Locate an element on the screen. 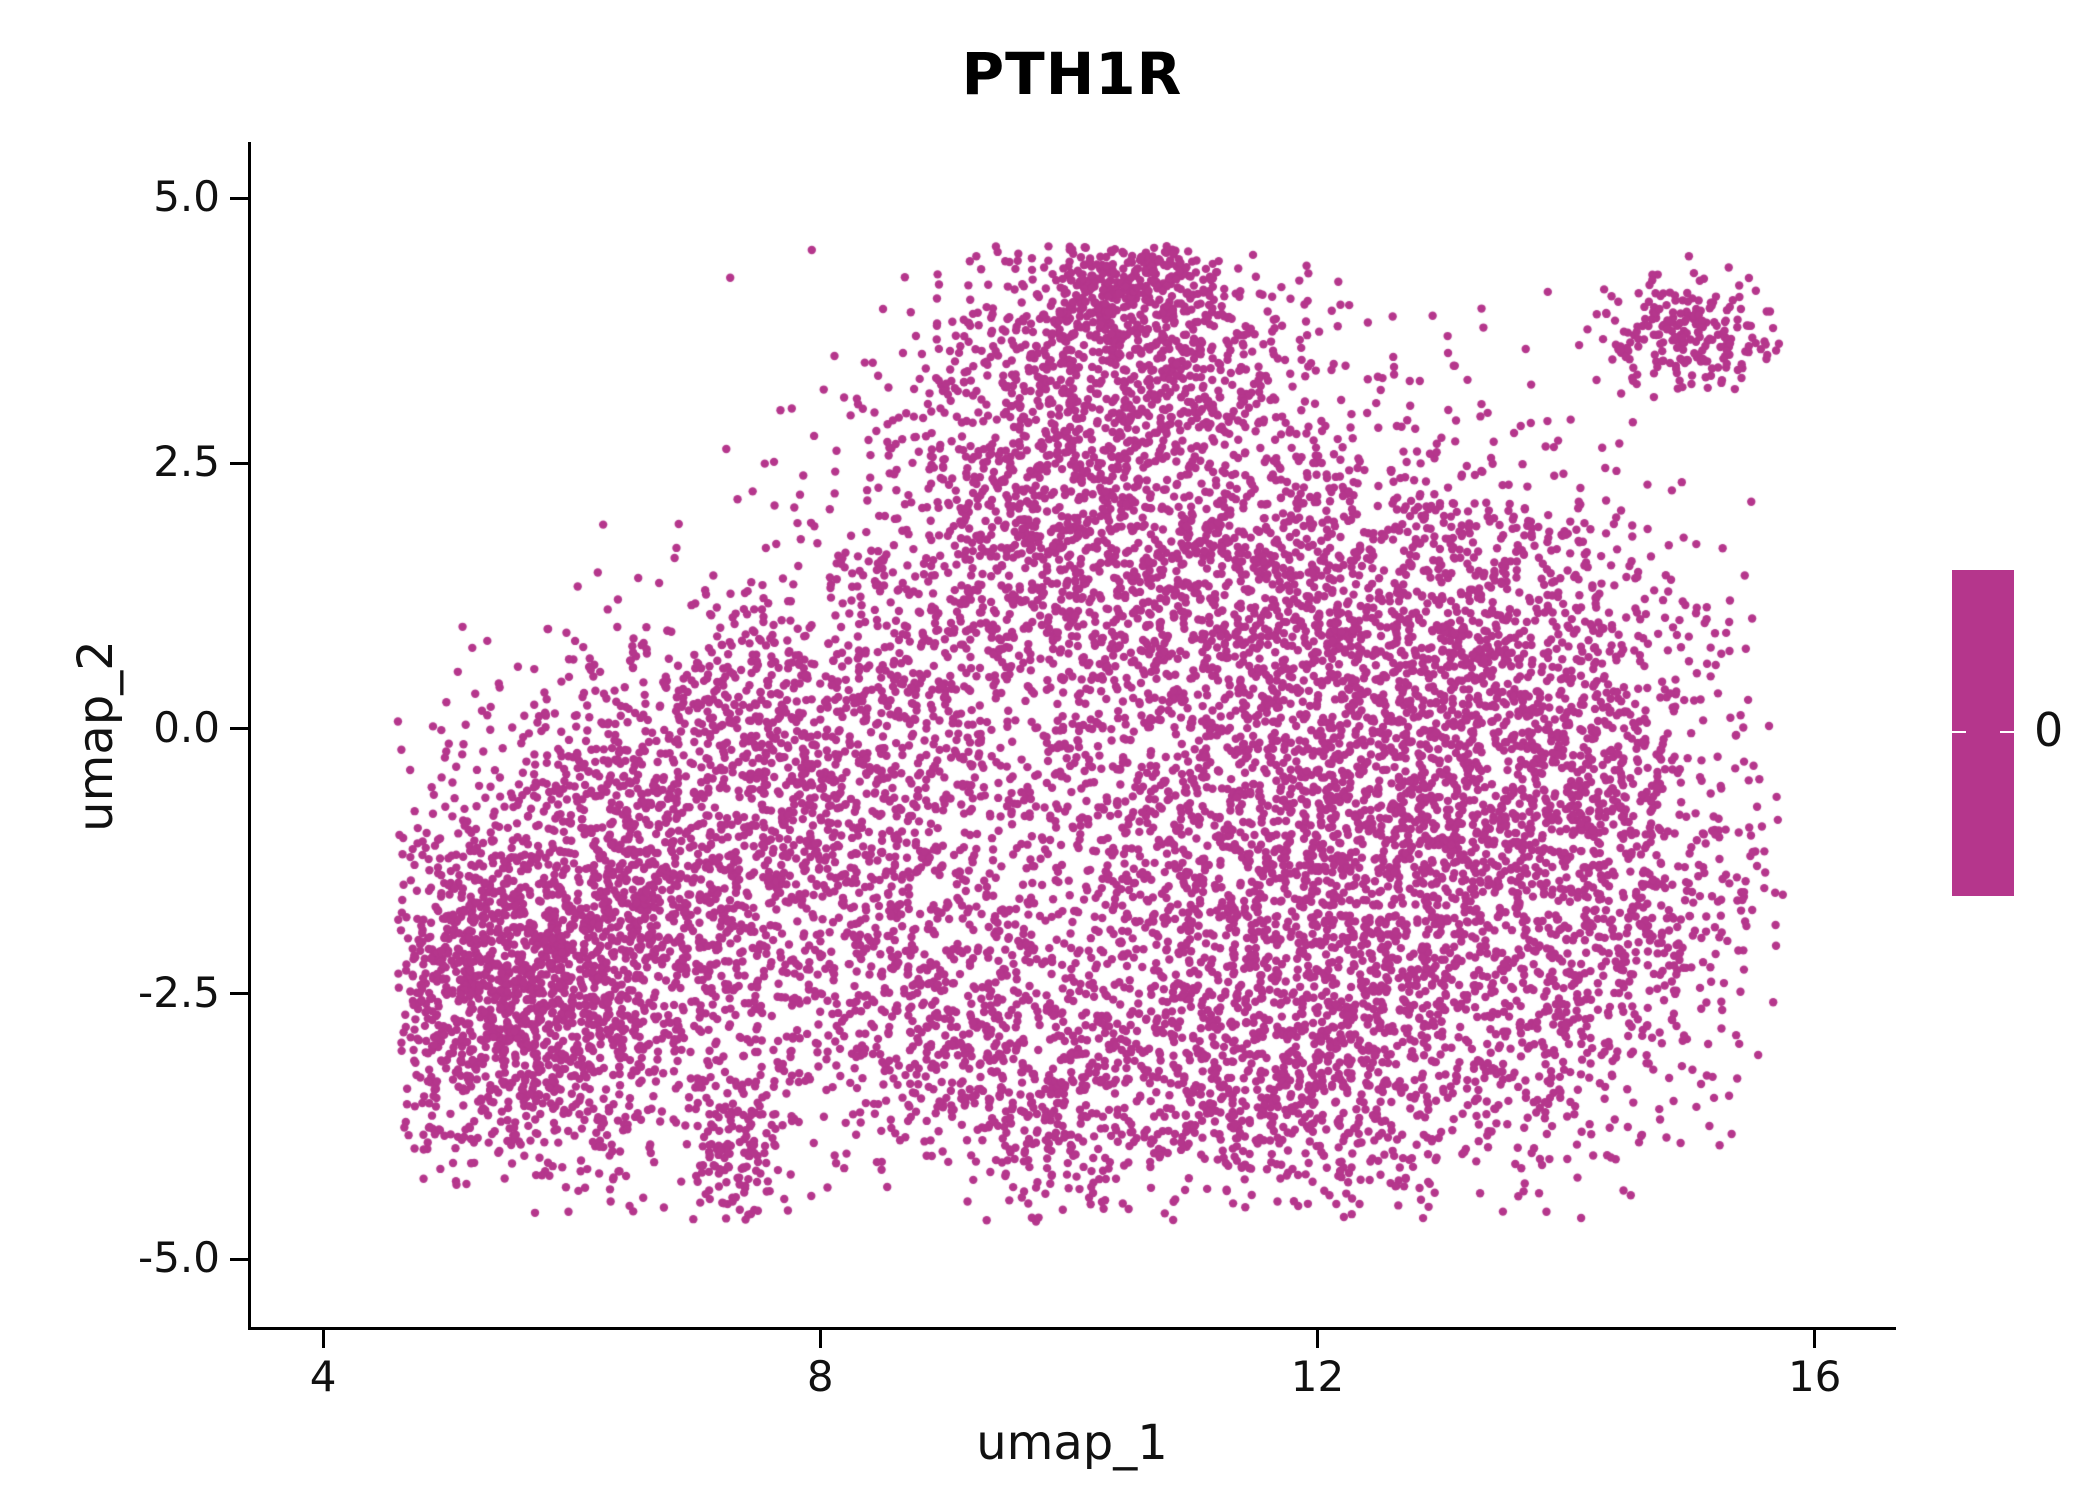 Image resolution: width=2100 pixels, height=1500 pixels. x-tick-label: 12 is located at coordinates (1317, 1376).